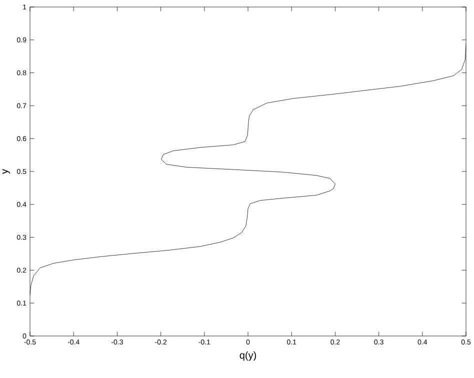 This screenshot has width=474, height=378. I want to click on y-axis-title: y, so click(6, 171).